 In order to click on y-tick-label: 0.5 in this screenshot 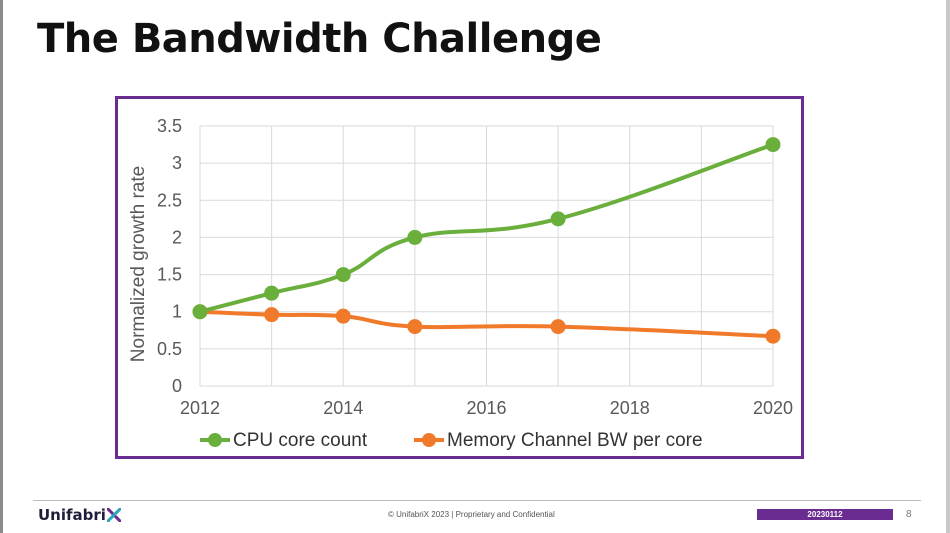, I will do `click(169, 349)`.